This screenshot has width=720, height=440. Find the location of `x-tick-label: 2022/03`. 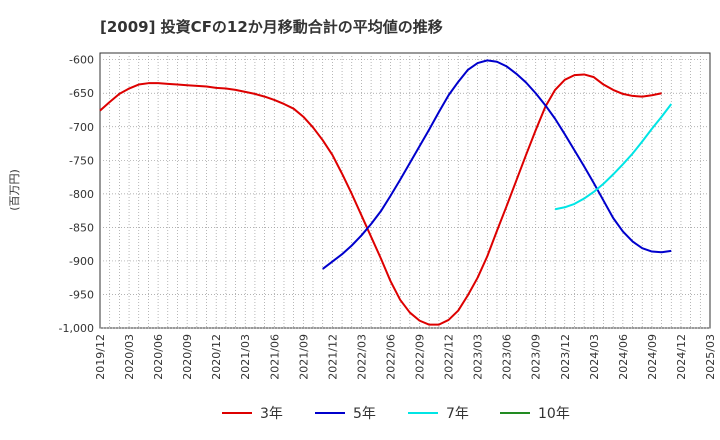

x-tick-label: 2022/03 is located at coordinates (361, 357).